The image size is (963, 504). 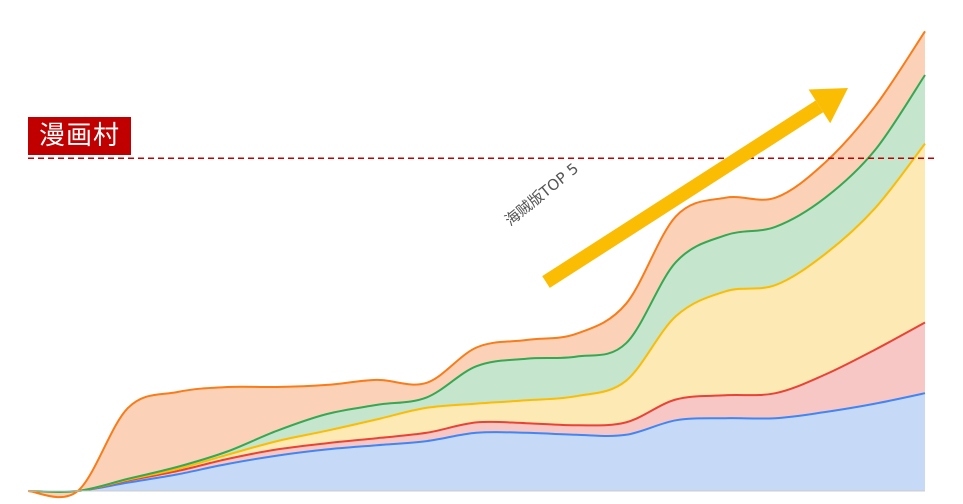 I want to click on trend-arrow-shaft, so click(x=683, y=194).